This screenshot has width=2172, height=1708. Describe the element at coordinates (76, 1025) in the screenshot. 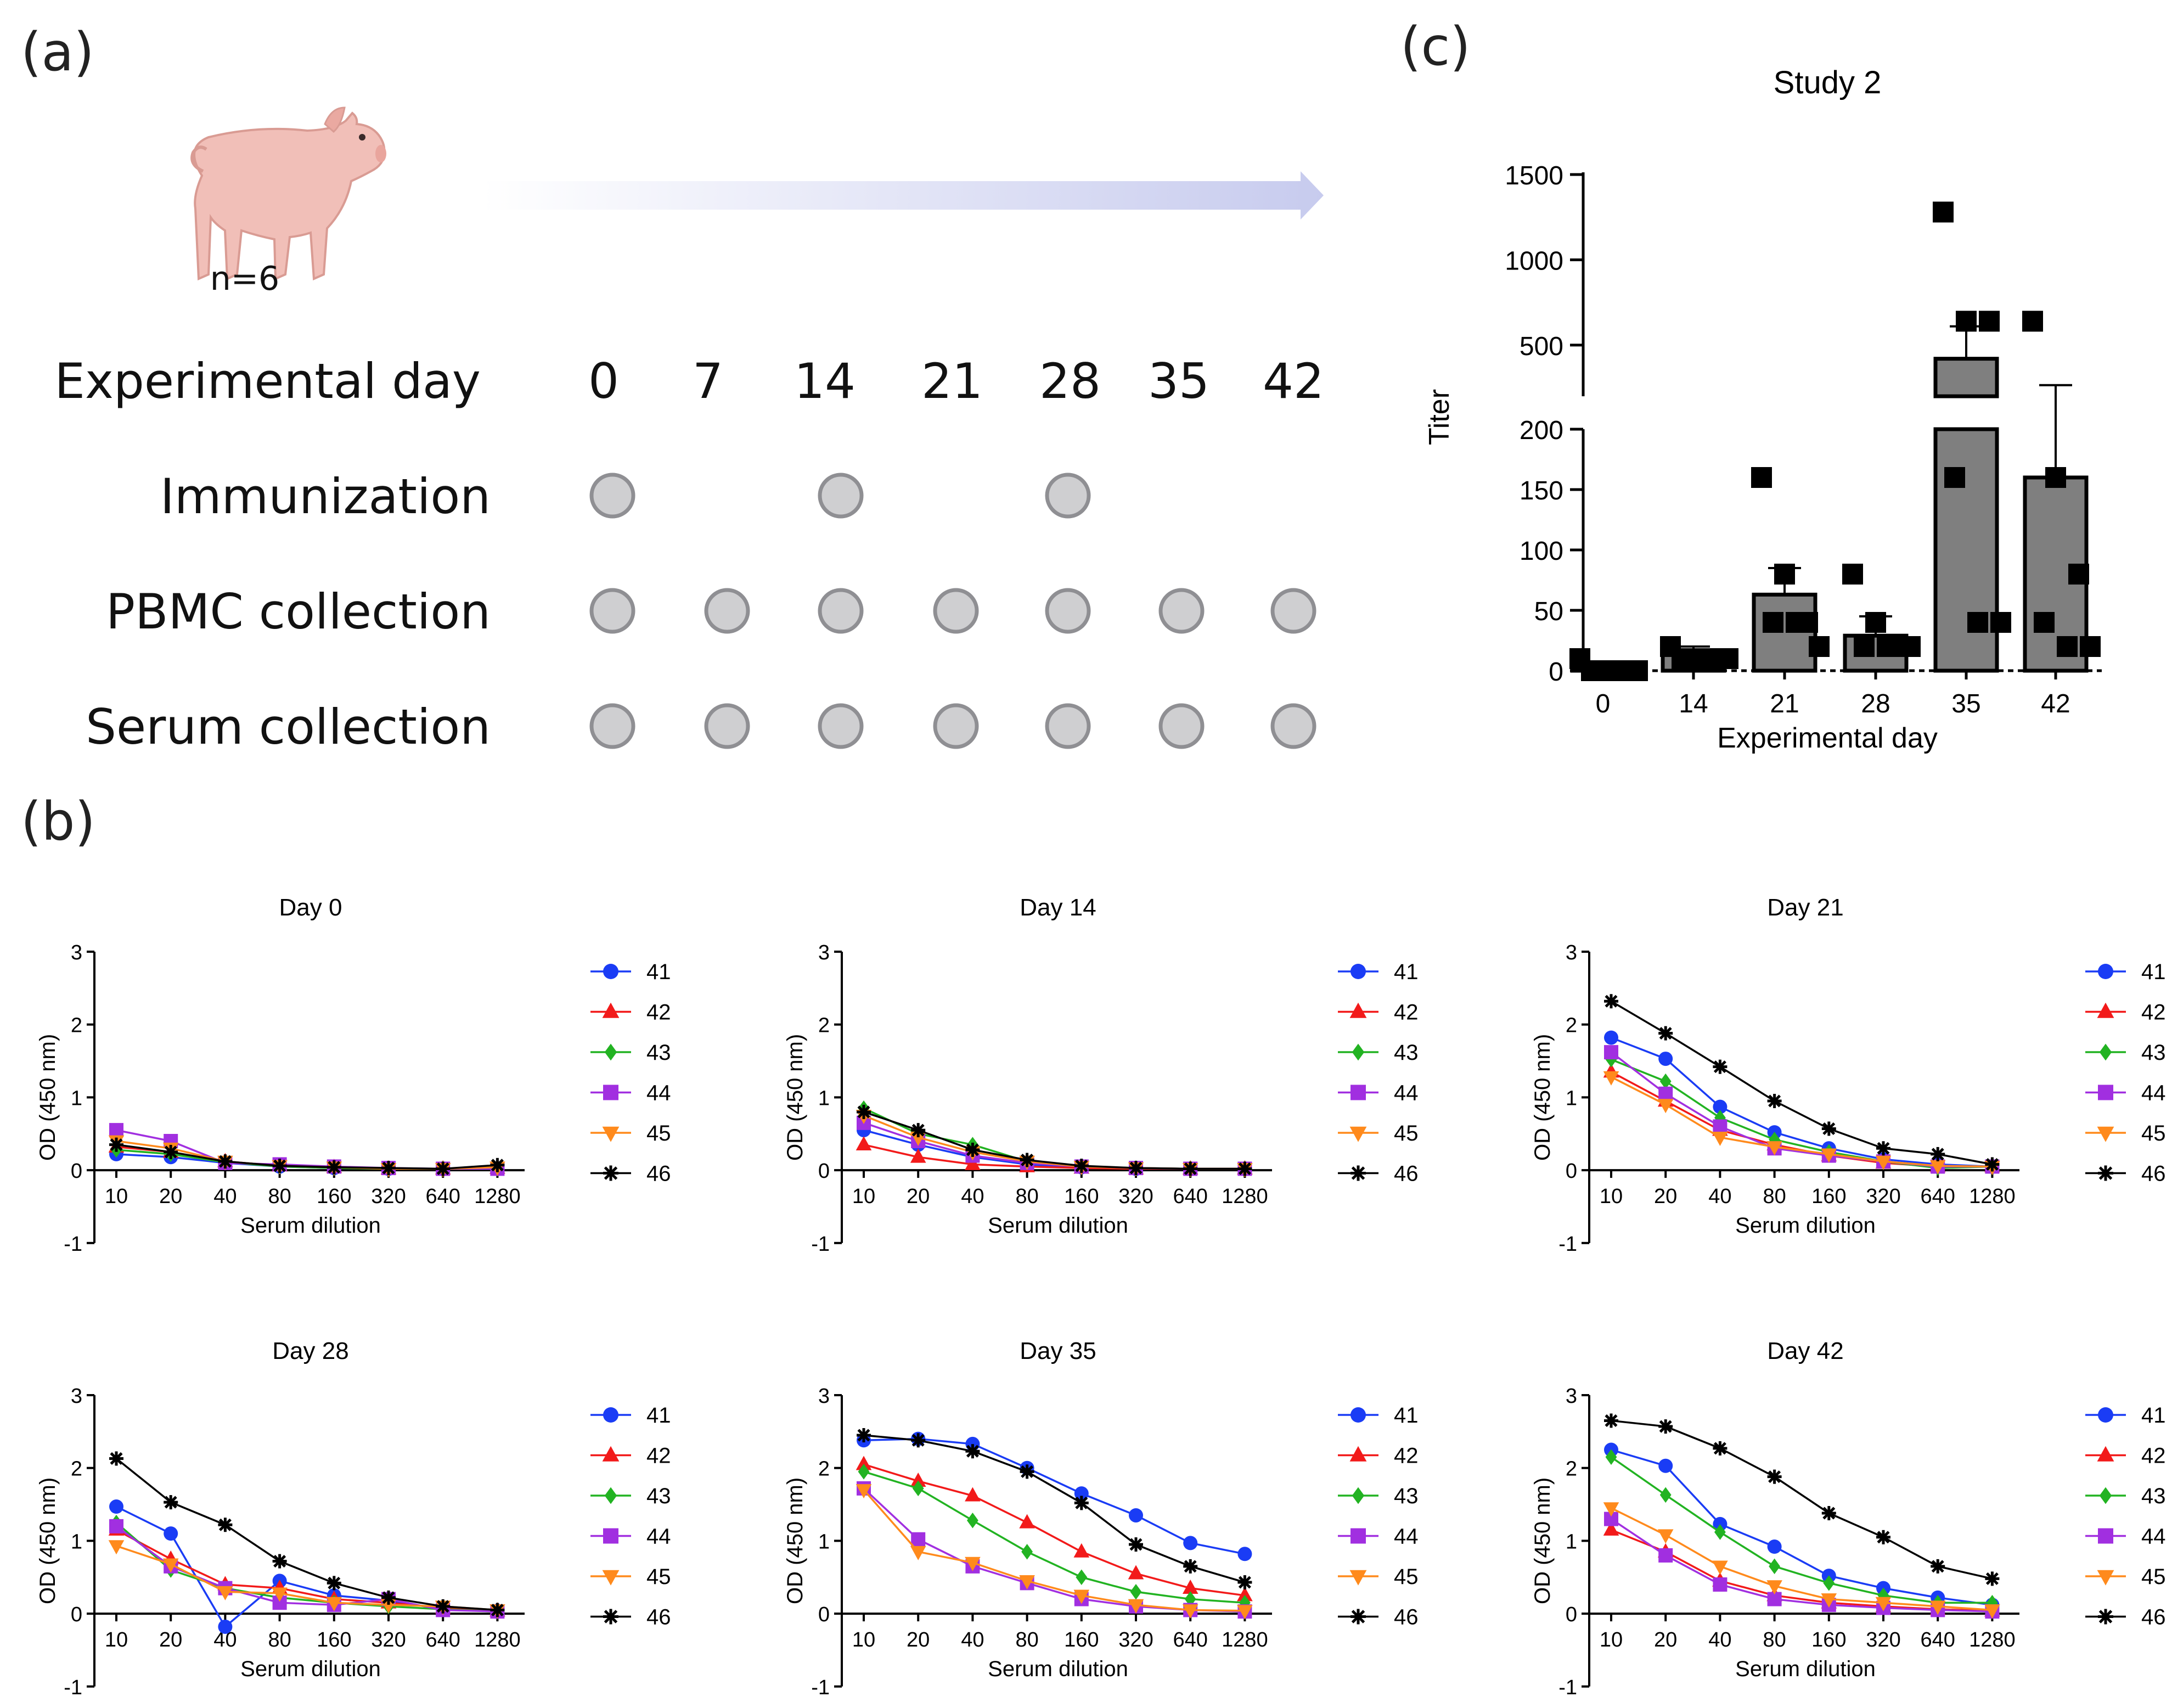

I see `y-tick-label: 2` at that location.